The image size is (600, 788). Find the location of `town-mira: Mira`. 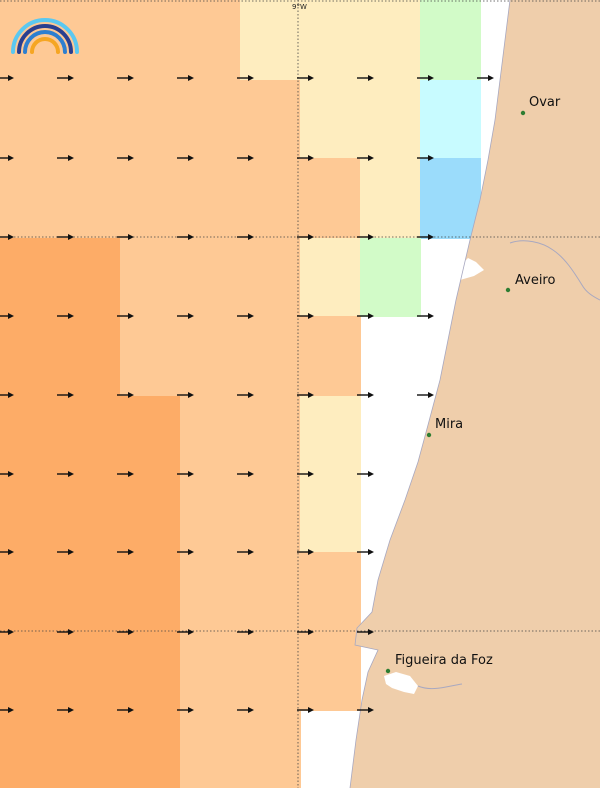

town-mira: Mira is located at coordinates (444, 427).